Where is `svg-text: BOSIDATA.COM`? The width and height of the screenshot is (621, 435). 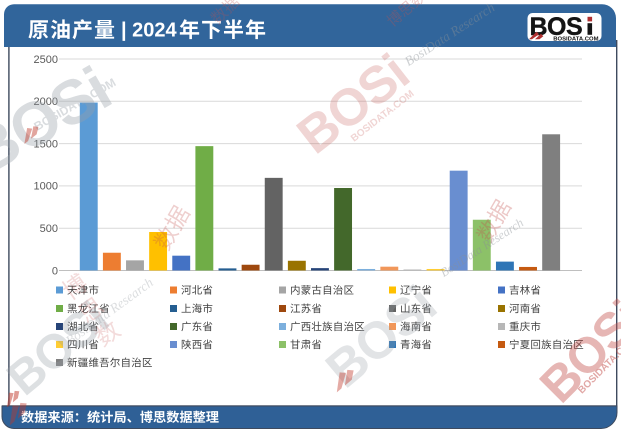
svg-text: BOSIDATA.COM is located at coordinates (575, 39).